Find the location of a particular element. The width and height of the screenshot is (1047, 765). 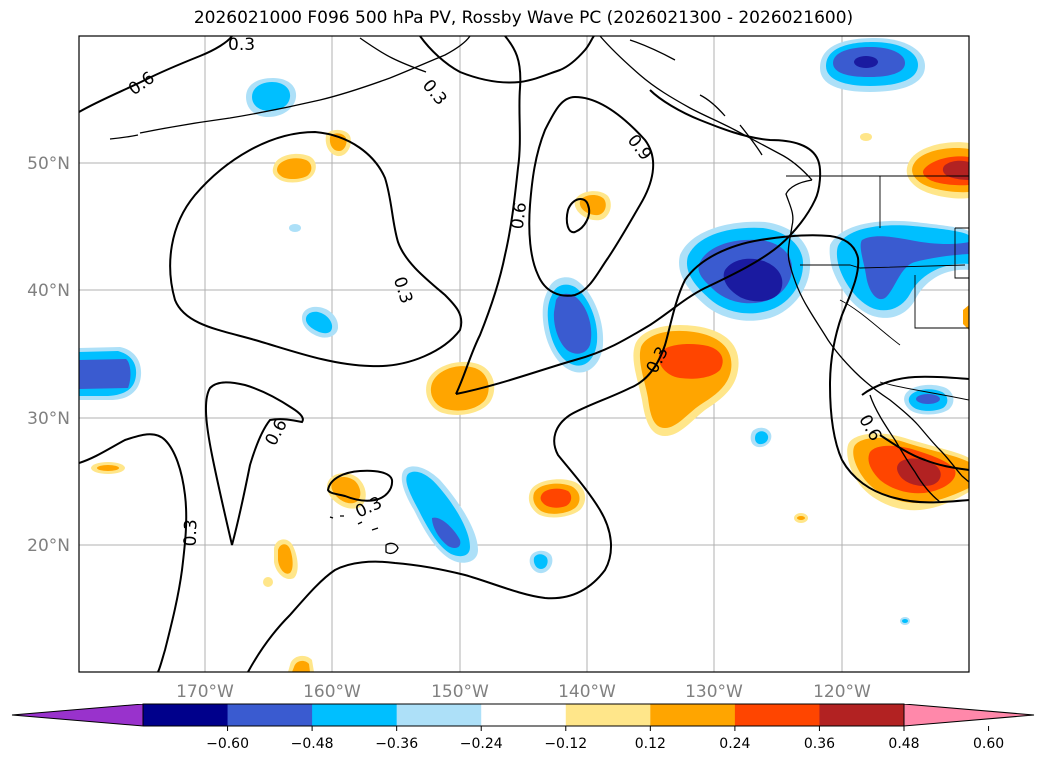

colorbar-tick-label: 0.12 is located at coordinates (650, 744).